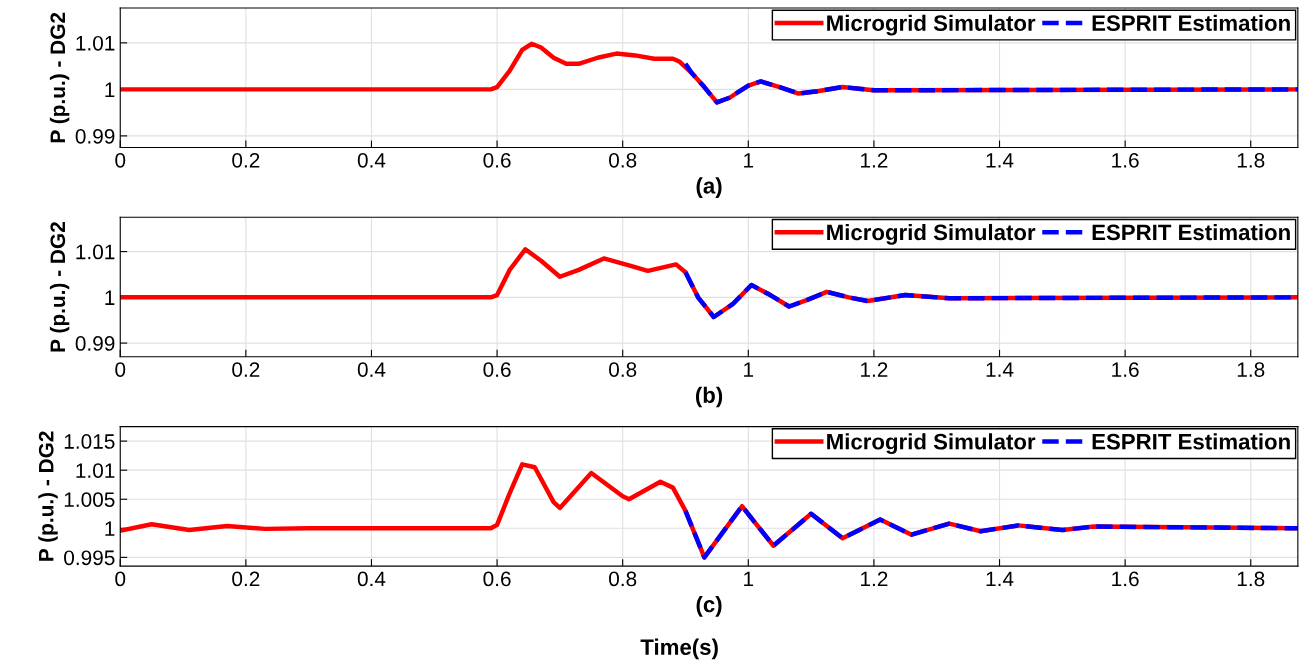  I want to click on y-tick-label: 1.005, so click(89, 499).